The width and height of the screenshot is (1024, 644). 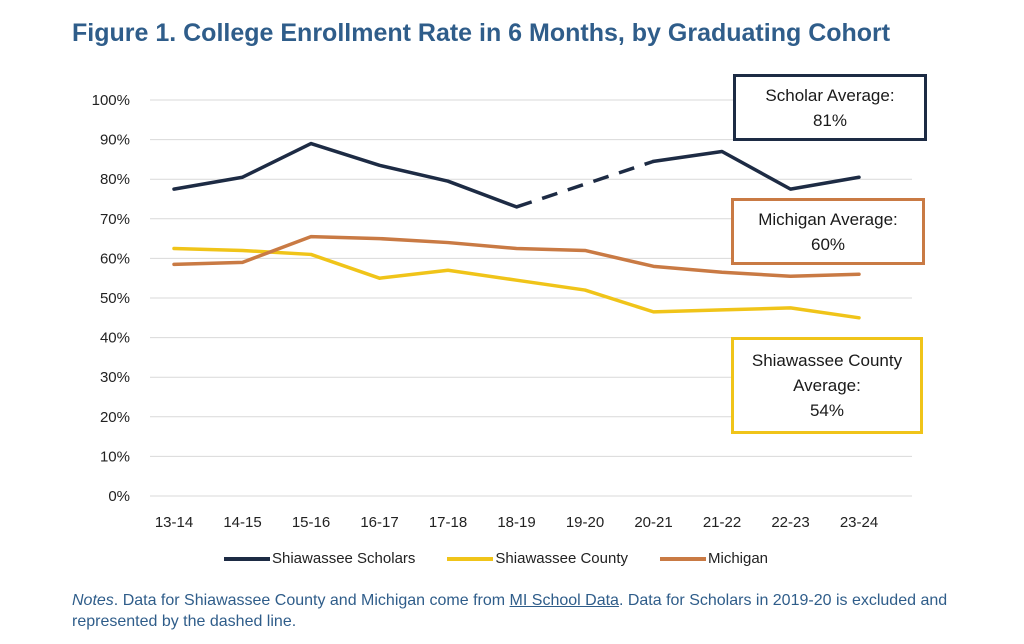 I want to click on y-tick-label: 10%, so click(x=115, y=456).